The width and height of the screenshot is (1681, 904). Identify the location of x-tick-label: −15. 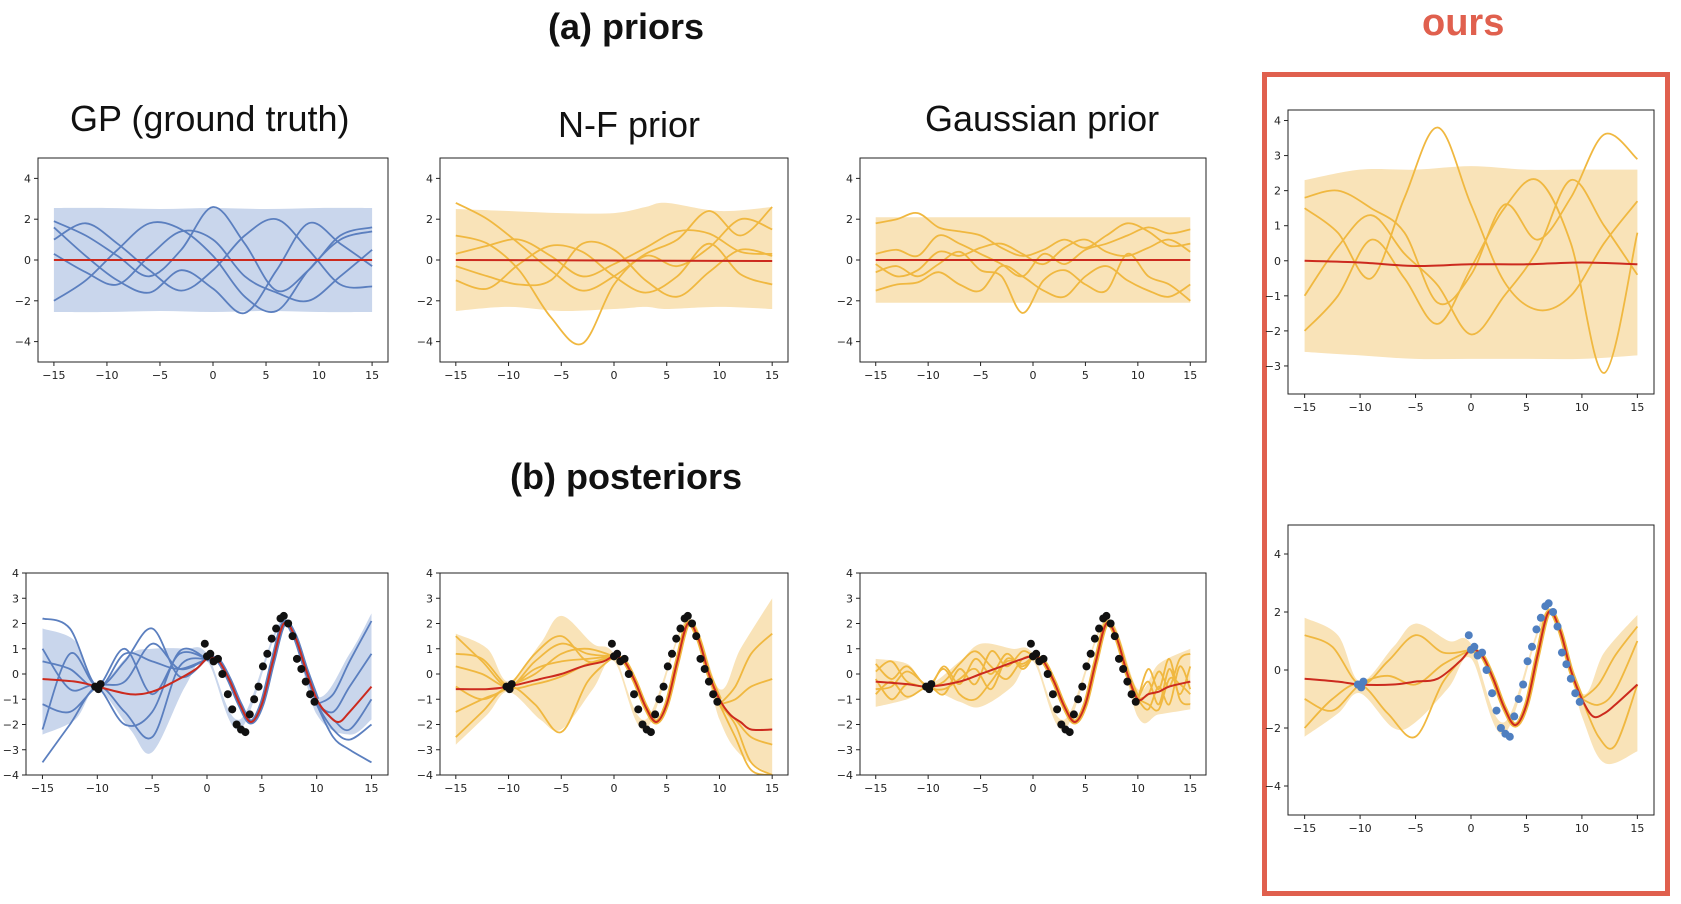
(1304, 407).